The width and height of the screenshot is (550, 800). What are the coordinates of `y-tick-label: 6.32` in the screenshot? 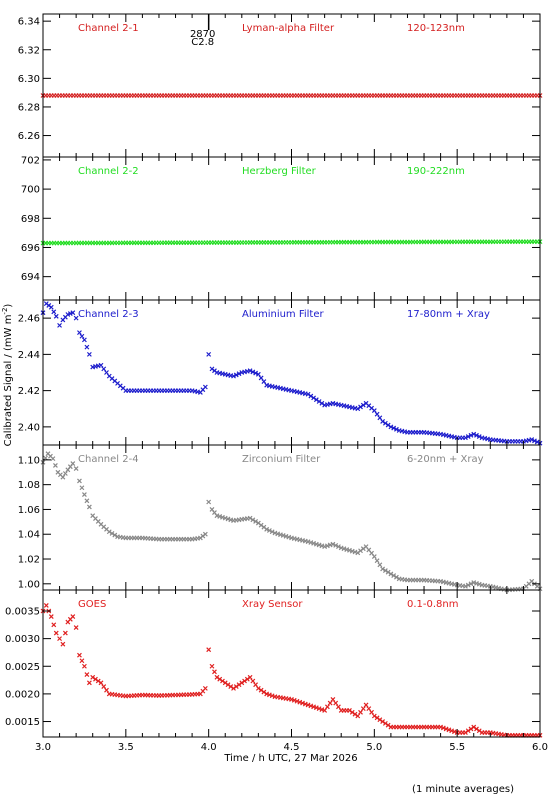 It's located at (29, 50).